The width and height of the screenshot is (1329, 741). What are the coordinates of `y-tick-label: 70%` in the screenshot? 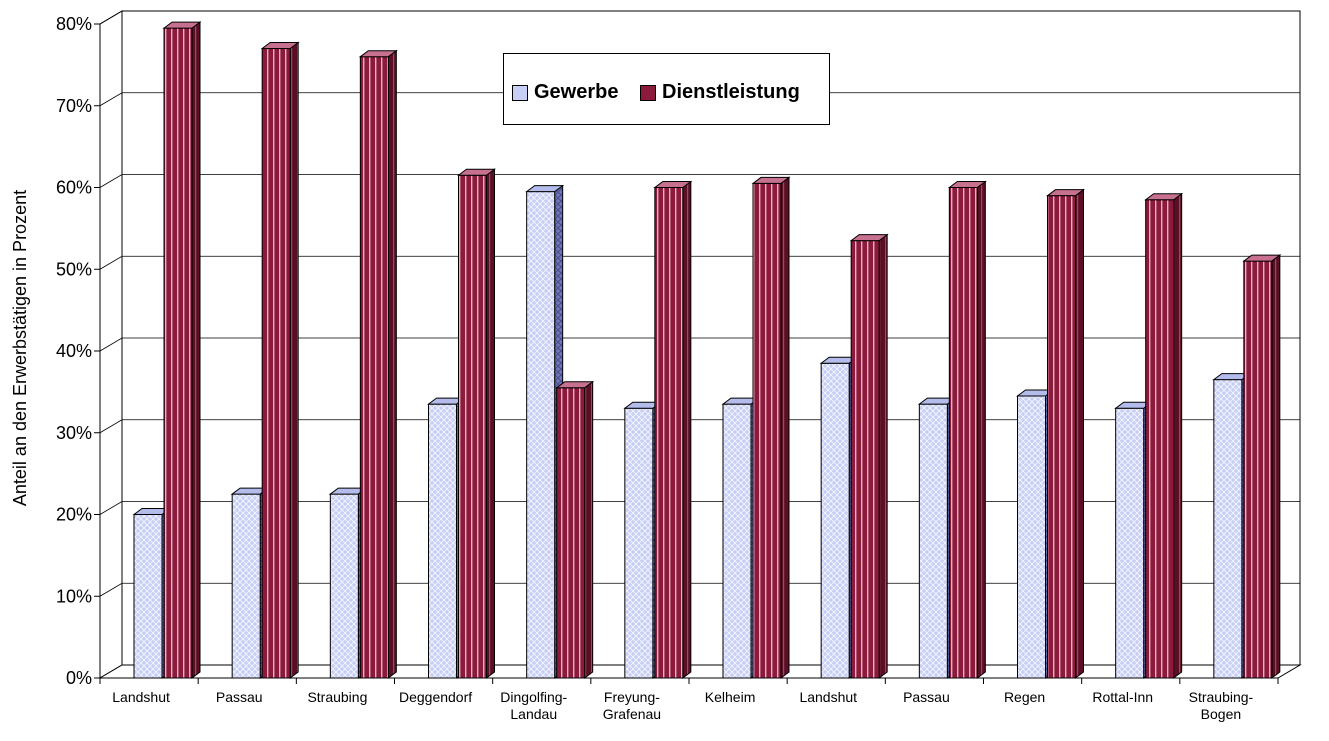 It's located at (74, 106).